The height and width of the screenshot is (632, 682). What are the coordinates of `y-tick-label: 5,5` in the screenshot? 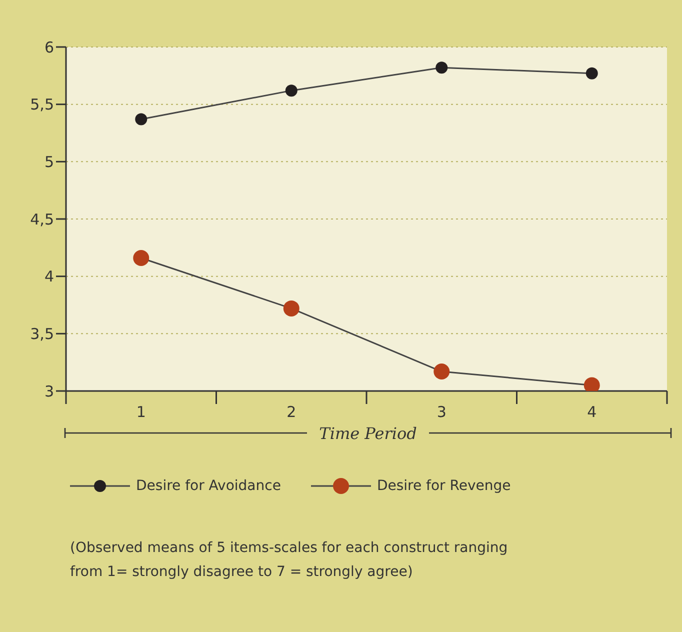 It's located at (42, 105).